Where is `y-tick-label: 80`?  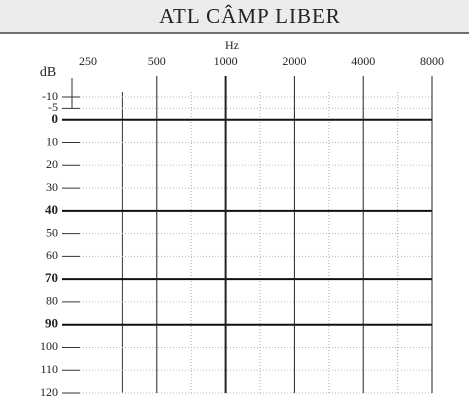
y-tick-label: 80 is located at coordinates (52, 301).